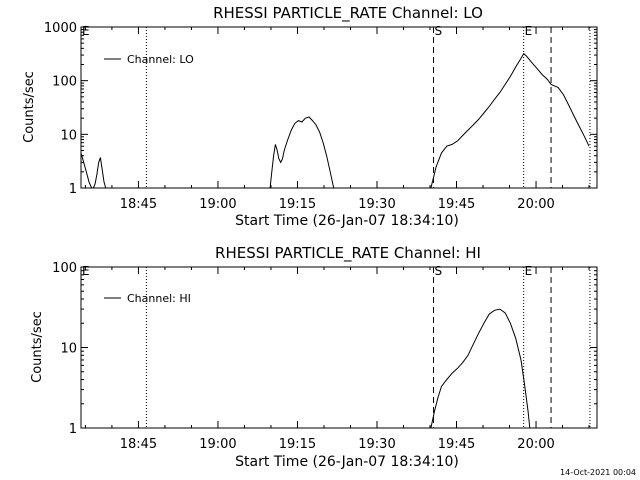  What do you see at coordinates (348, 253) in the screenshot?
I see `panel-hi-title: RHESSI PARTICLE_RATE Channel: HI` at bounding box center [348, 253].